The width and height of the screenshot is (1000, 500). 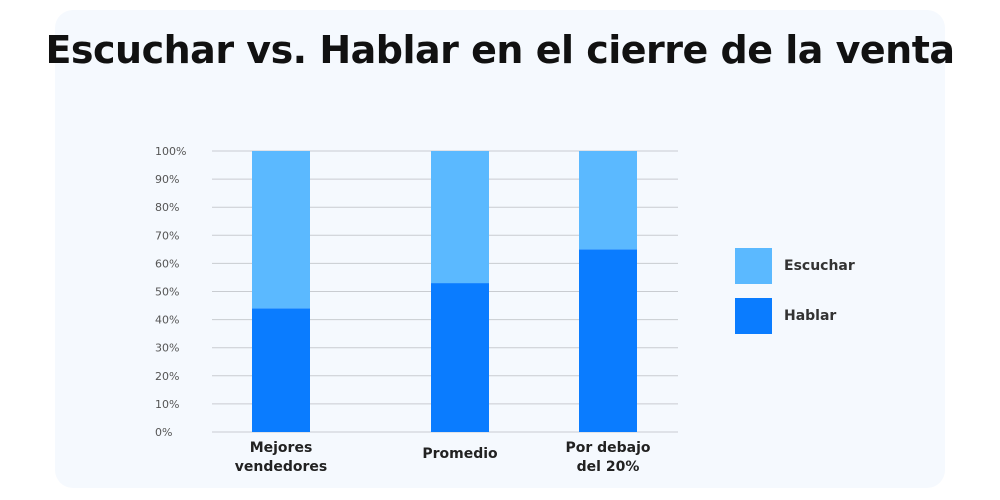 I want to click on y-tick-label: 10%, so click(x=167, y=404).